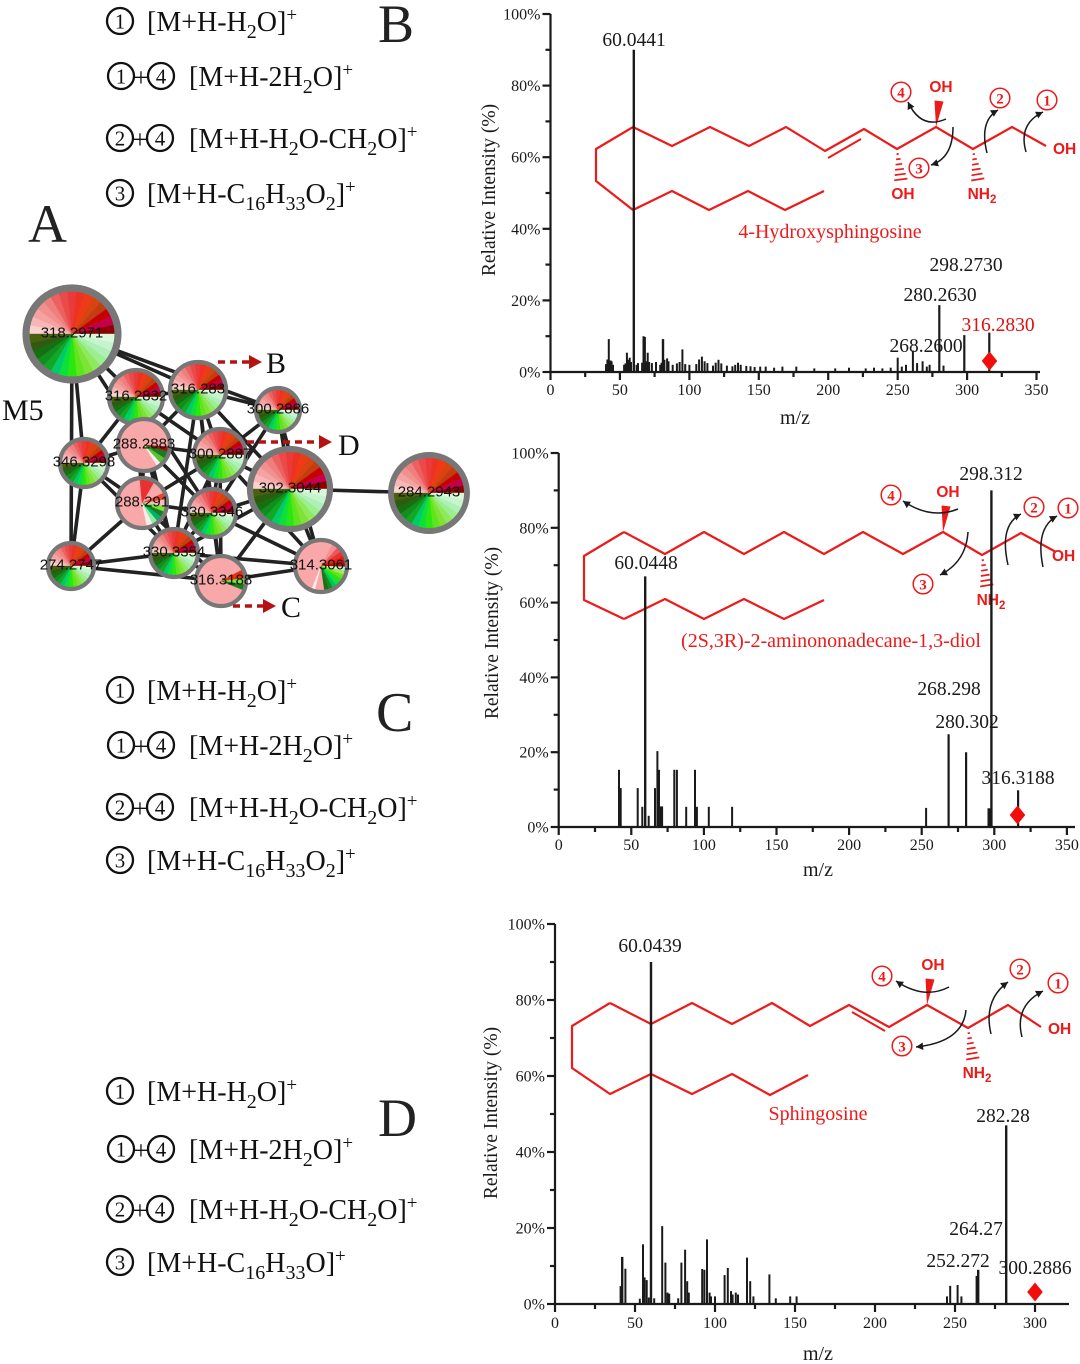 This screenshot has width=1080, height=1364. What do you see at coordinates (633, 40) in the screenshot?
I see `svg-text: 60.0441` at bounding box center [633, 40].